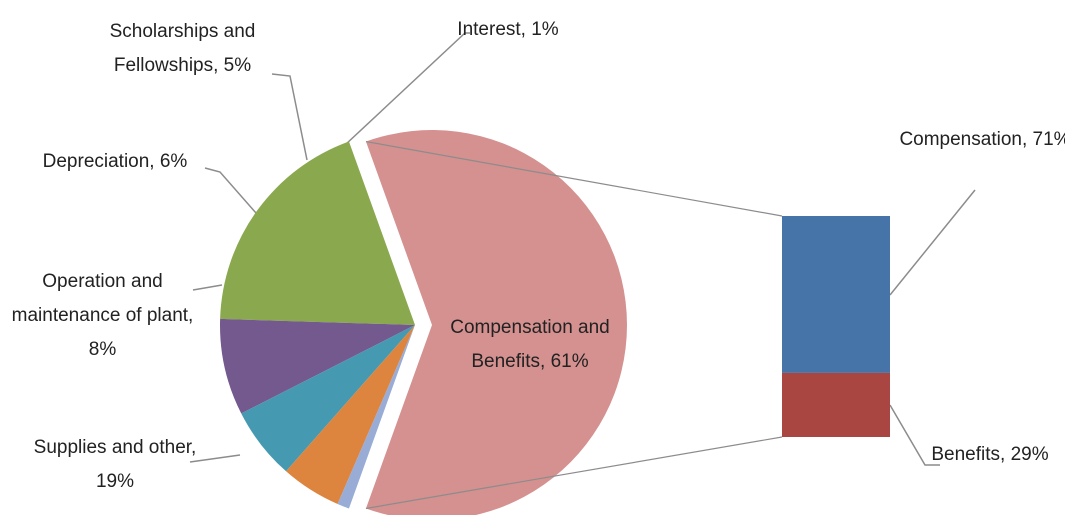 Image resolution: width=1065 pixels, height=515 pixels. I want to click on data-label: Benefits, 29%, so click(990, 454).